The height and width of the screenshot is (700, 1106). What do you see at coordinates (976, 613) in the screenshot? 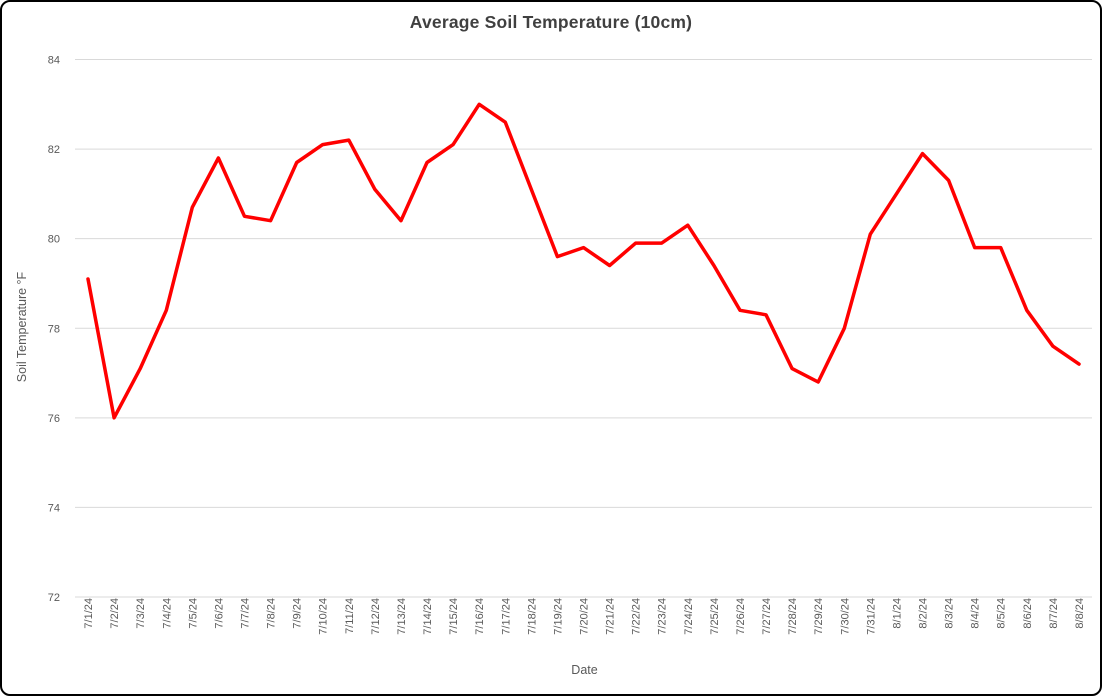
I see `x-tick-label: 8/4/24` at bounding box center [976, 613].